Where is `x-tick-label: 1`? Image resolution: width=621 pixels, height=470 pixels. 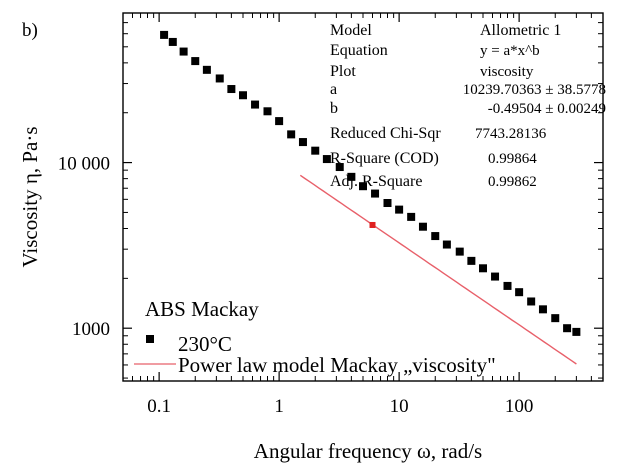
x-tick-label: 1 is located at coordinates (279, 406).